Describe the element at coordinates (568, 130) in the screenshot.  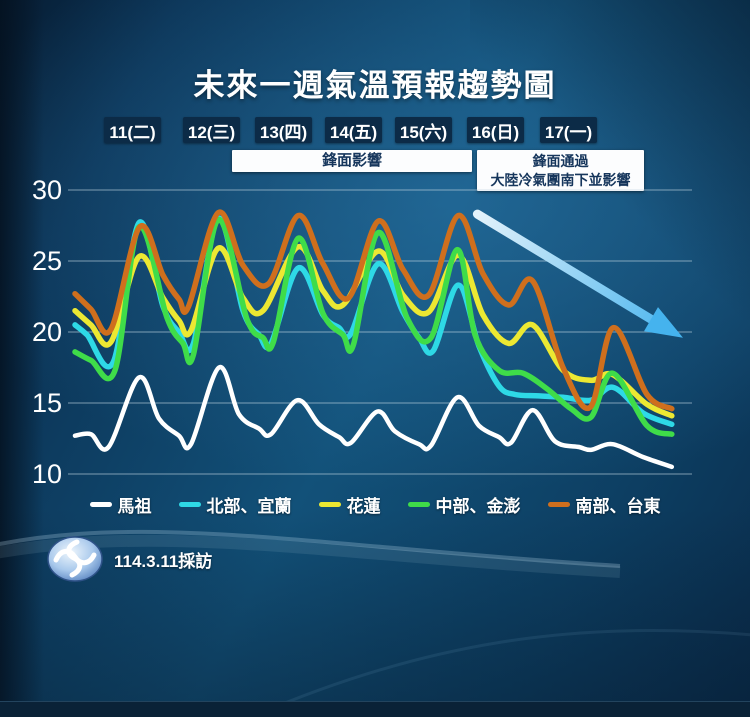
I see `date-label-17: 17(一)` at that location.